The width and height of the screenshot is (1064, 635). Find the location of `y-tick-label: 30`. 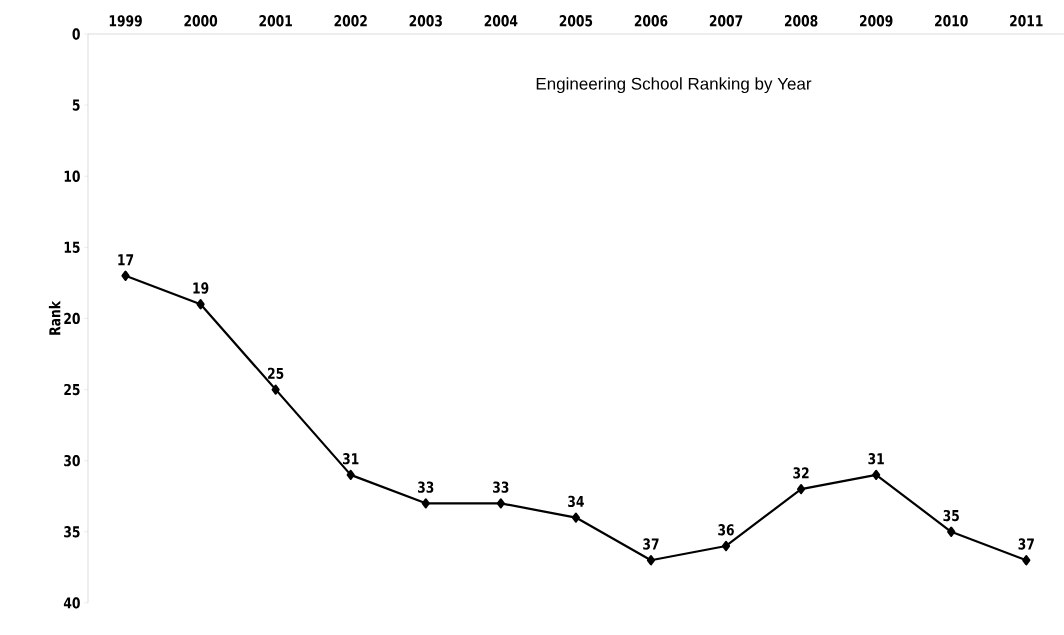

y-tick-label: 30 is located at coordinates (72, 461).